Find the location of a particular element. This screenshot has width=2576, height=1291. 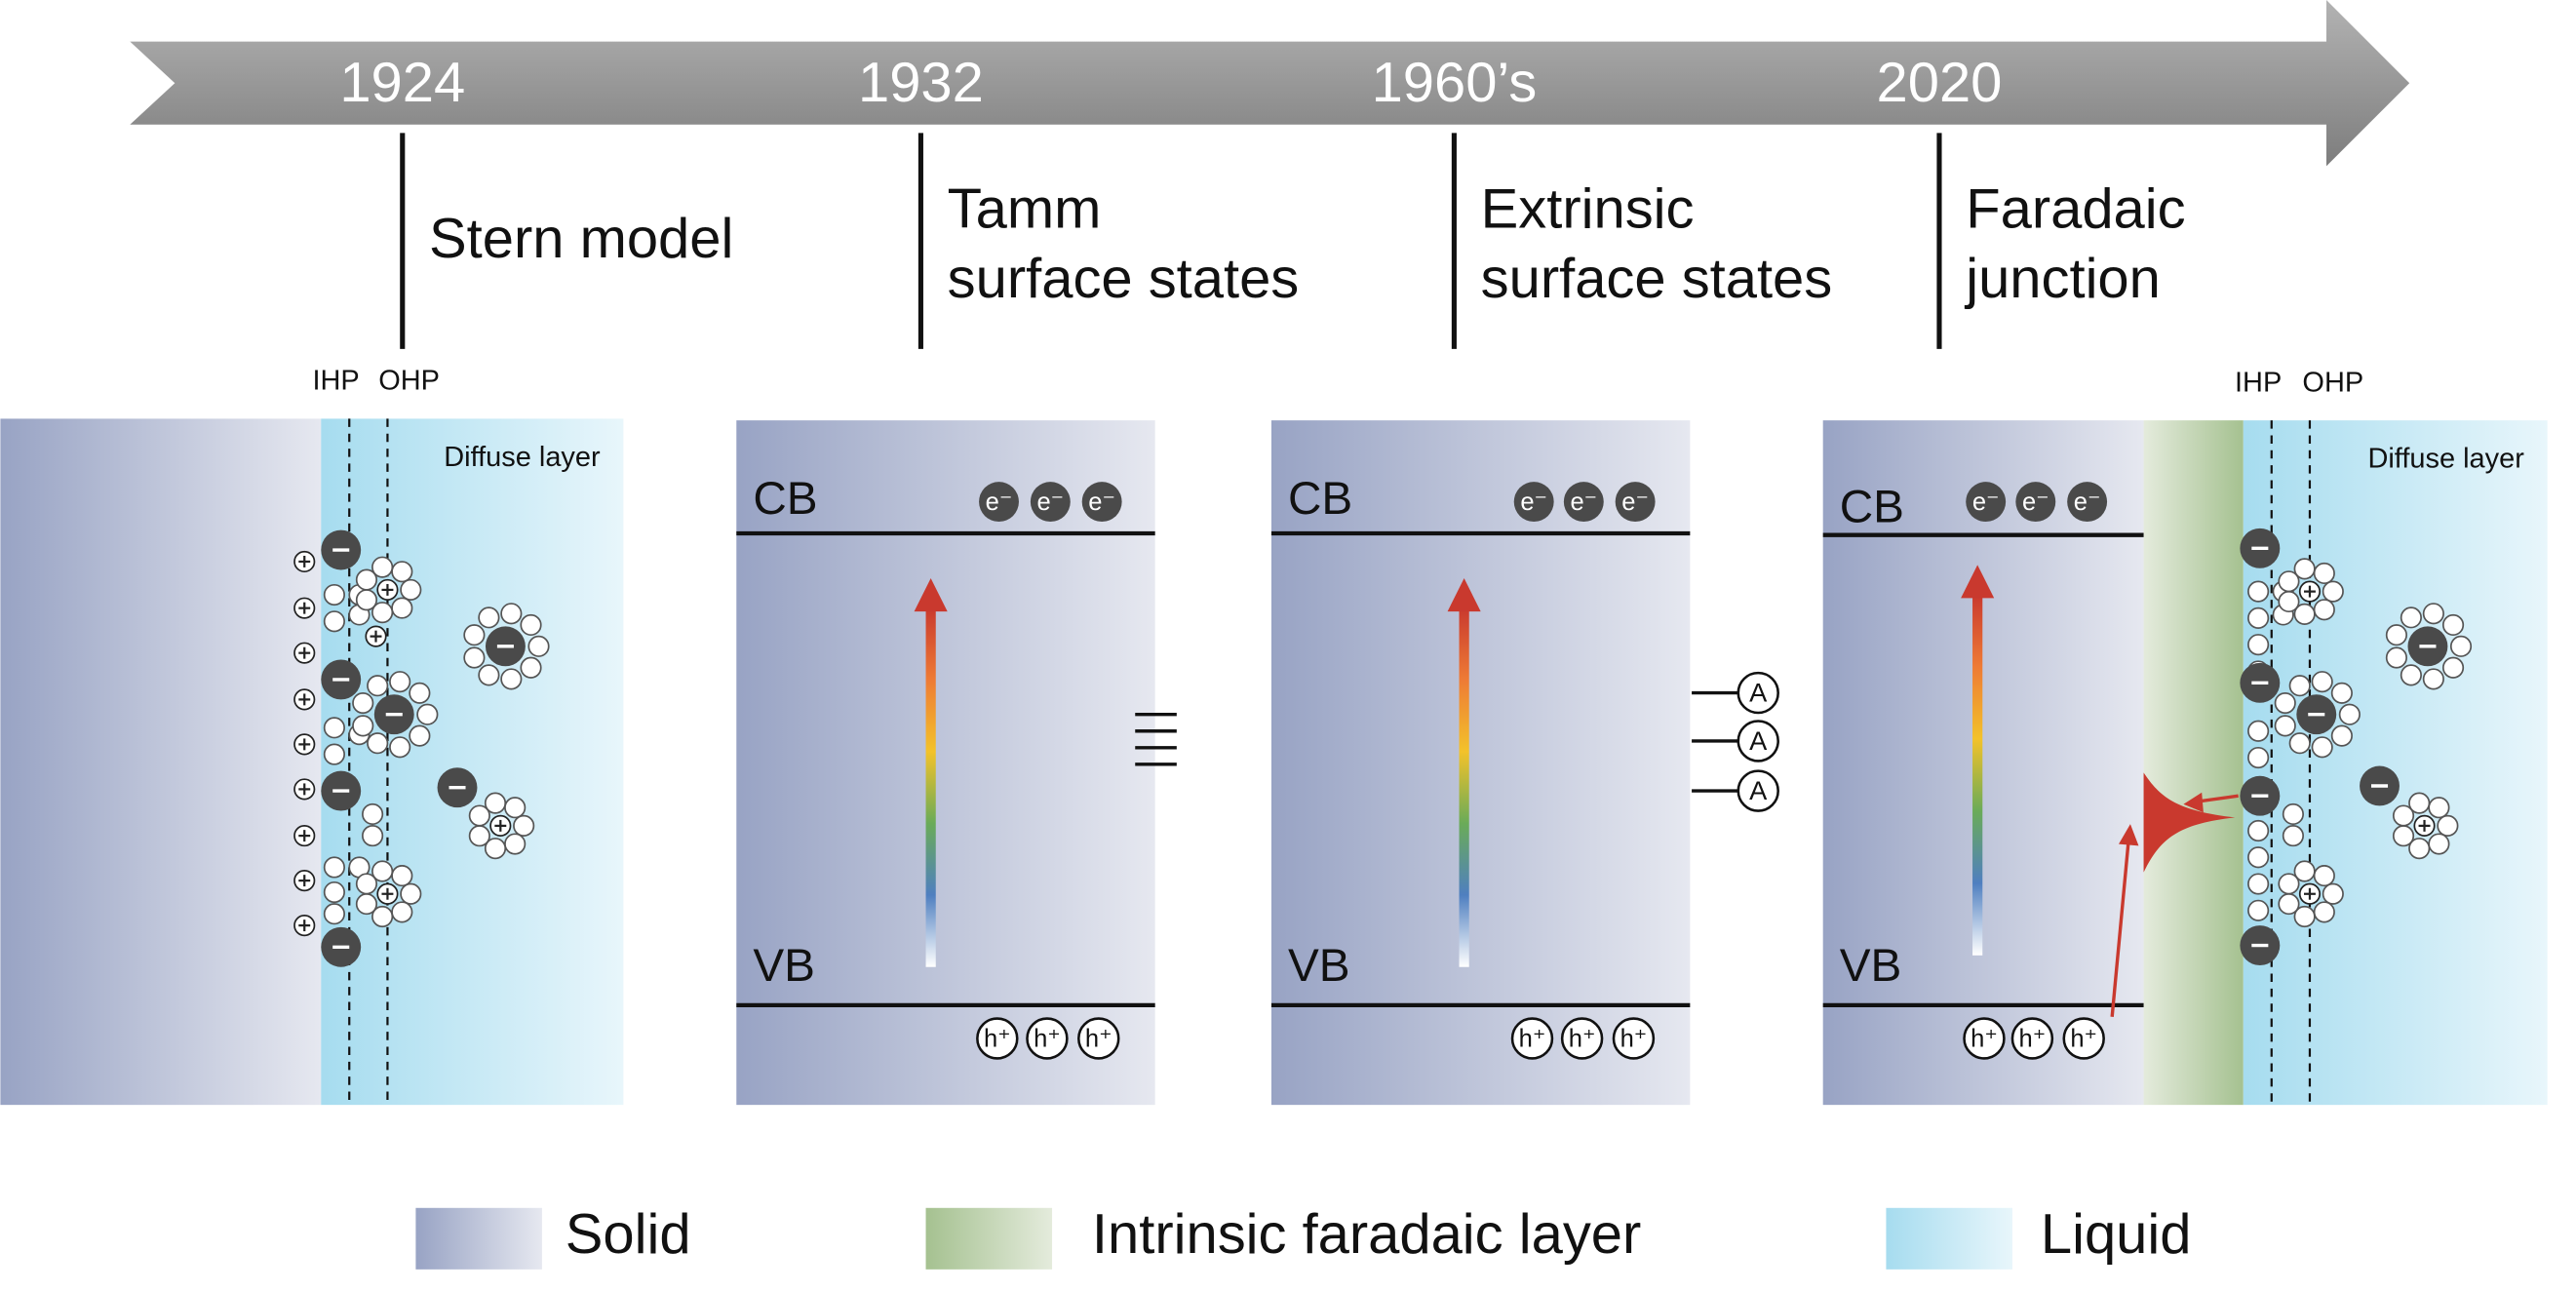

legend-label: Solid is located at coordinates (628, 1234).